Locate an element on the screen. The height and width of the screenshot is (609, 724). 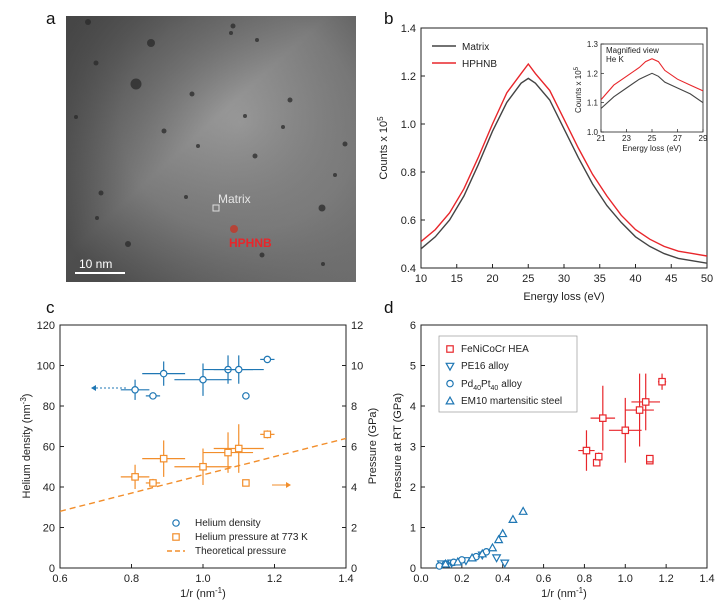
scale-bar-label: 10 nm is located at coordinates (95, 264).